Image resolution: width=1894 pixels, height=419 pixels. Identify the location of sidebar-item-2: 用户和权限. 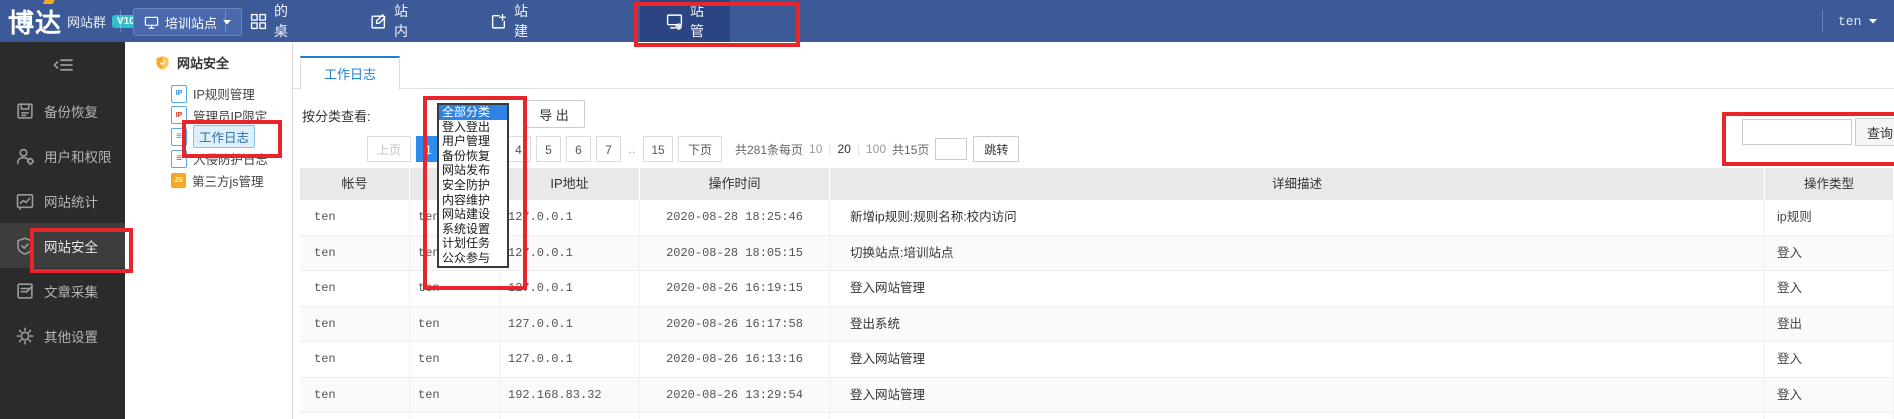
(62, 155).